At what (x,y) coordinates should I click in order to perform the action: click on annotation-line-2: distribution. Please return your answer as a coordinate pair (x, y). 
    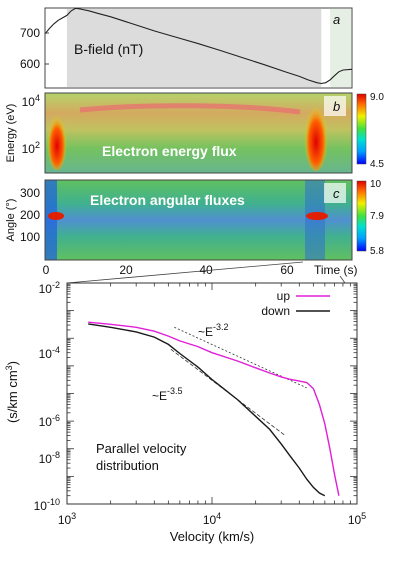
    Looking at the image, I should click on (127, 465).